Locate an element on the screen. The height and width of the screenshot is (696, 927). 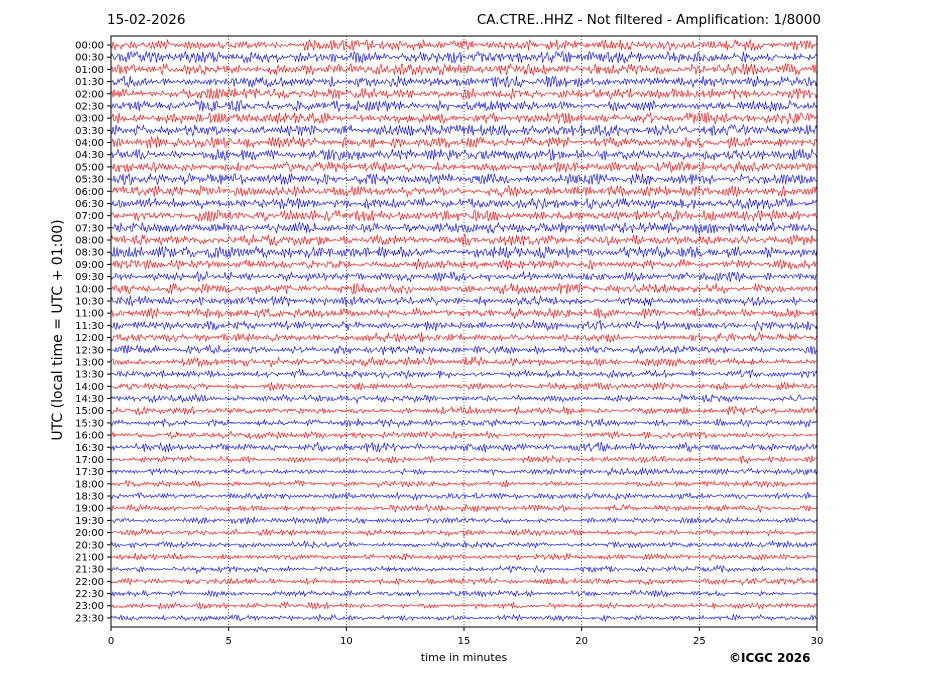
x-tick-label: 20 is located at coordinates (581, 641).